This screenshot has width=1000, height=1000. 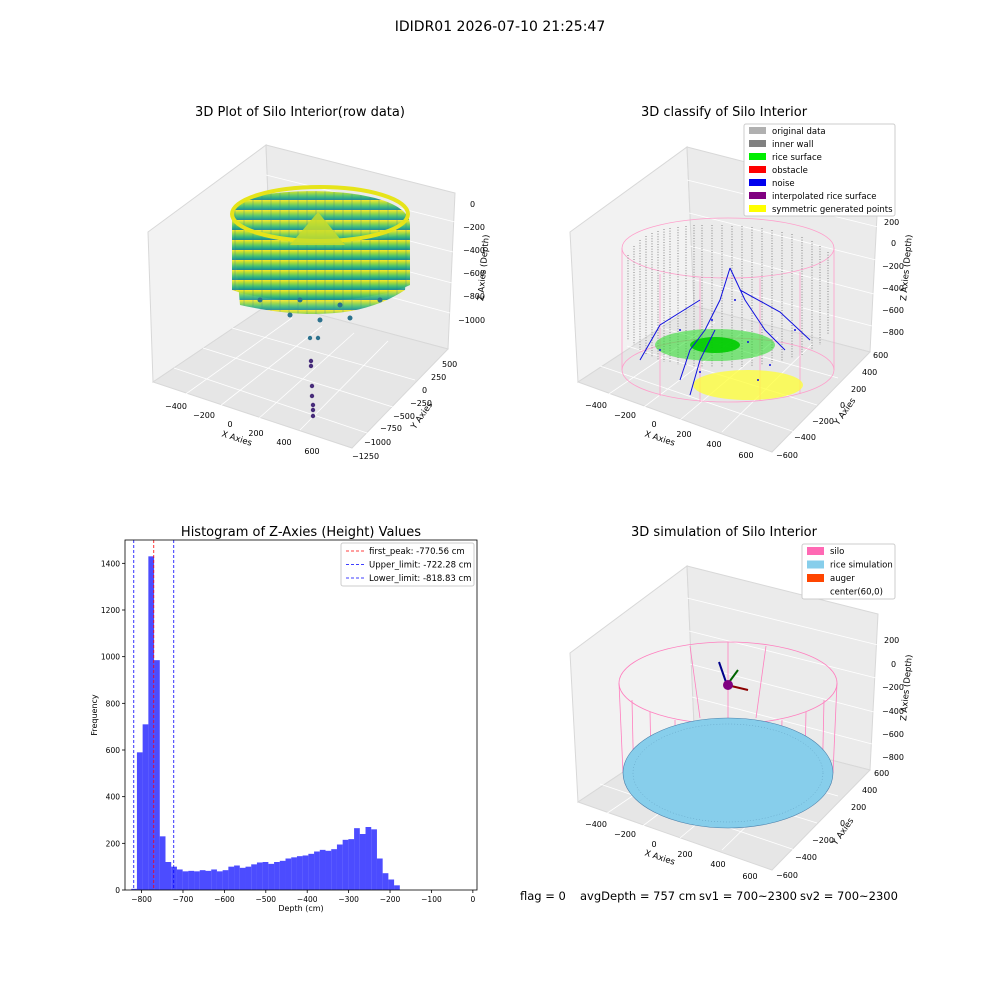 What do you see at coordinates (500, 27) in the screenshot?
I see `figure-suptitle: IDIDR01 2026-07-10 21:25:47` at bounding box center [500, 27].